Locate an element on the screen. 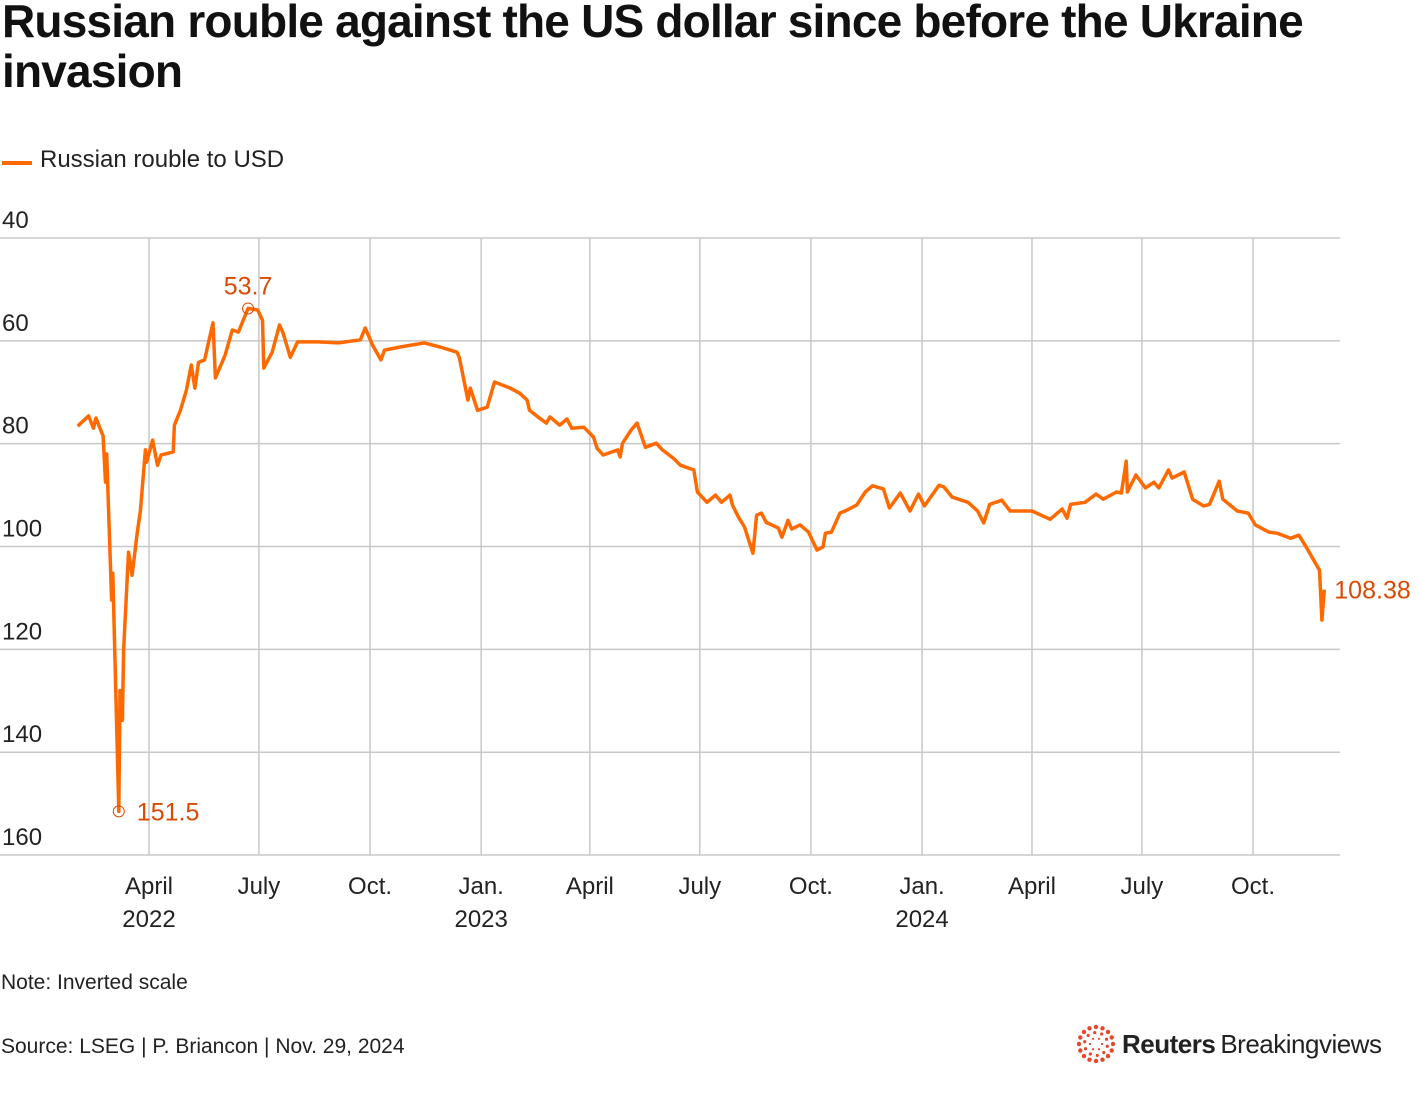 Image resolution: width=1420 pixels, height=1096 pixels. y-tick-label: 120 is located at coordinates (22, 631).